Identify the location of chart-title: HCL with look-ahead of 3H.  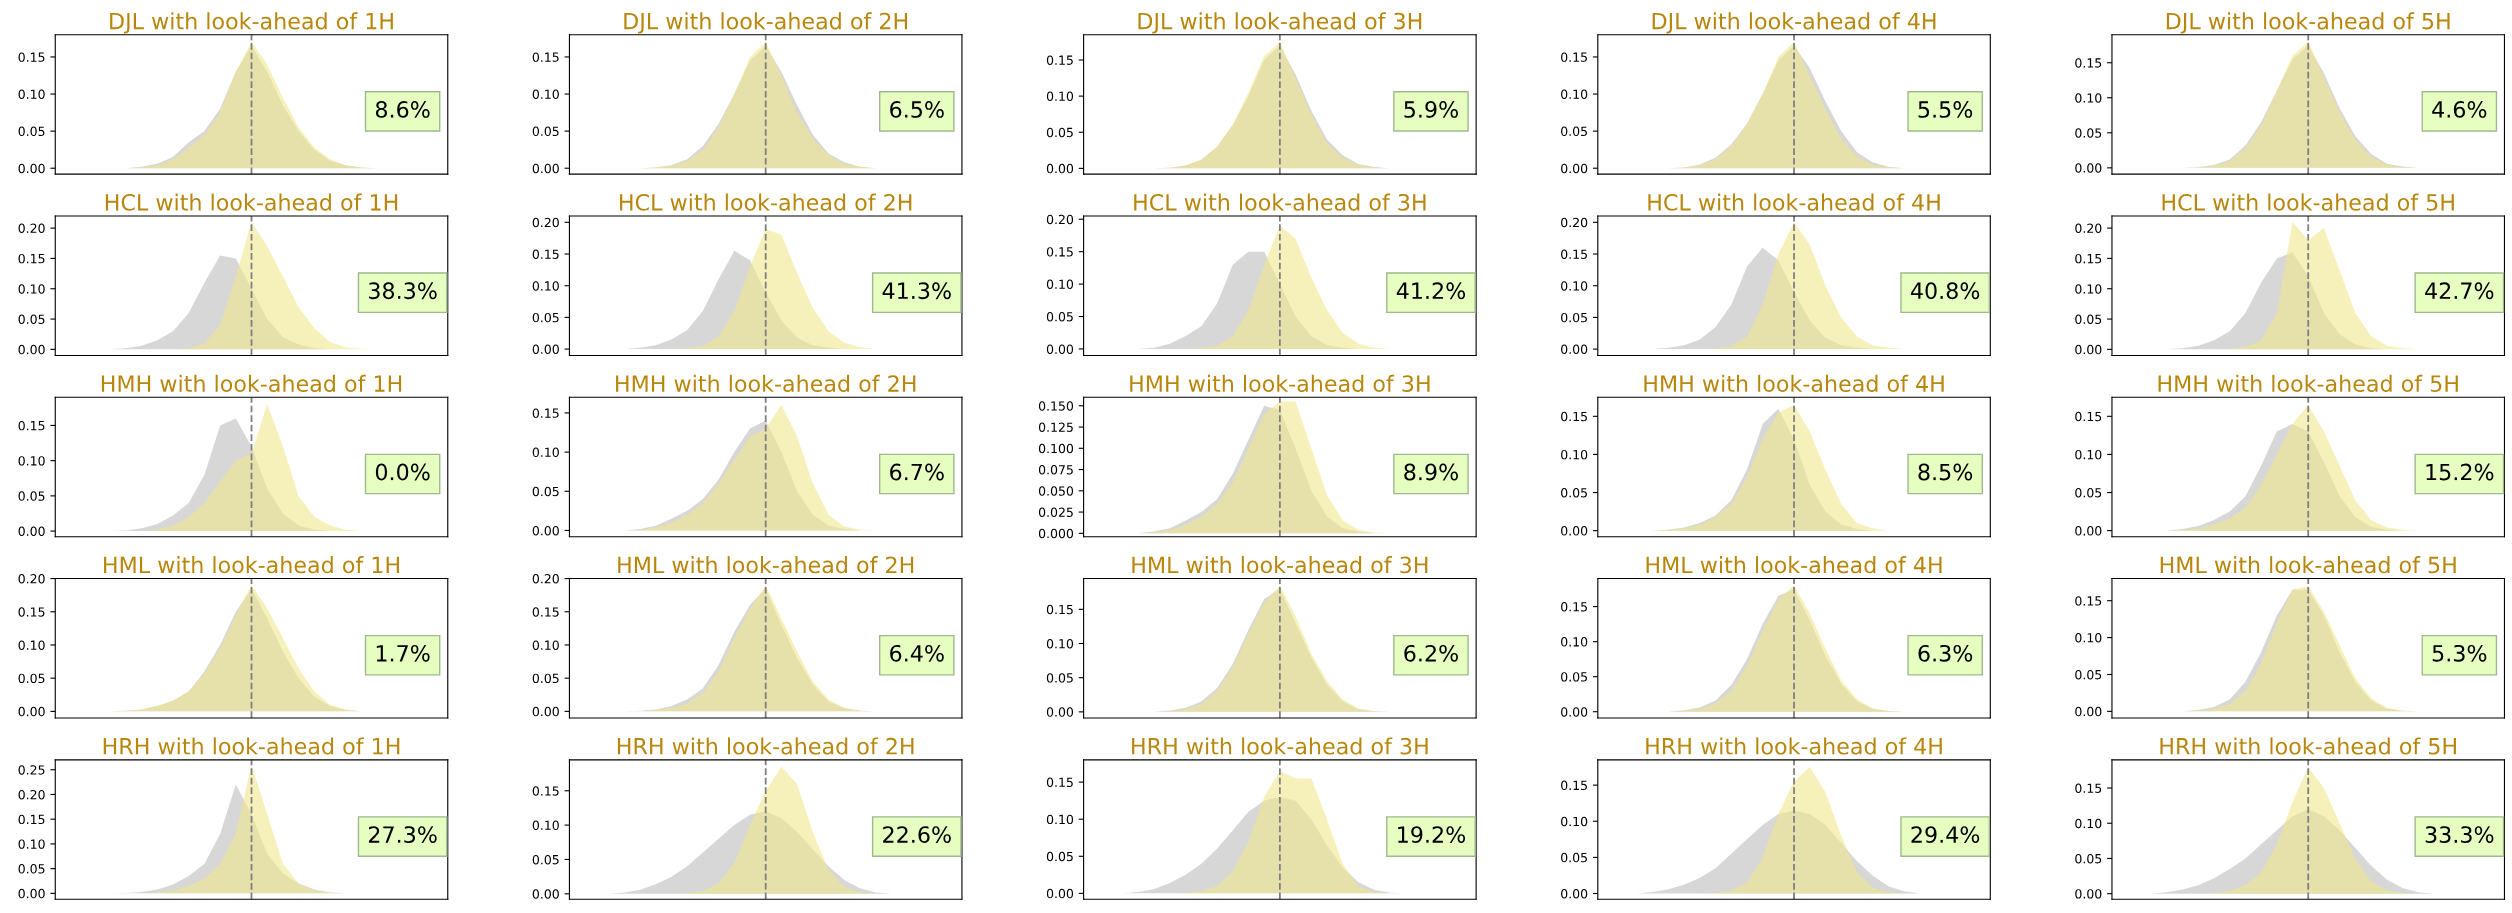
(1280, 202).